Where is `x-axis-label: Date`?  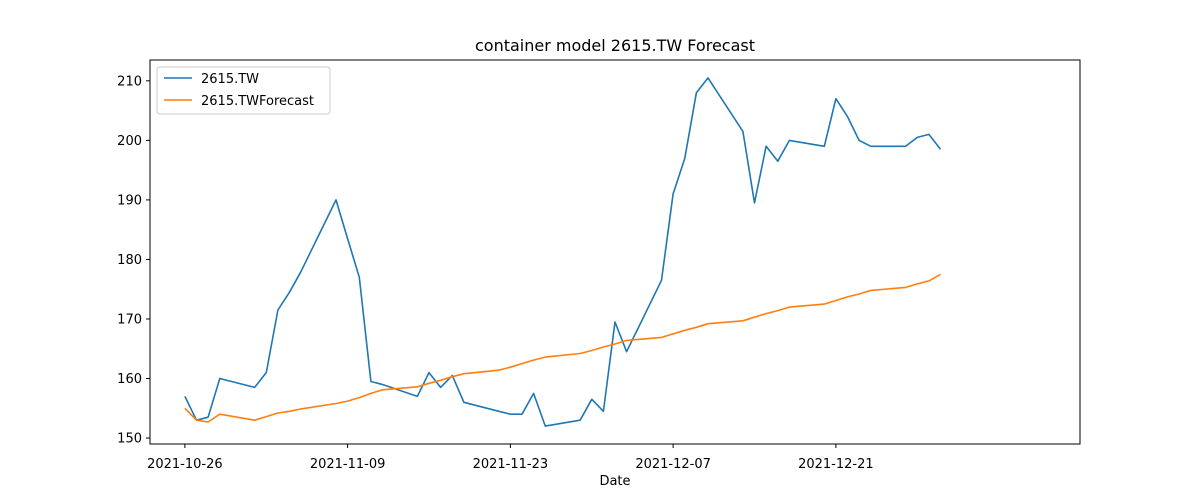 x-axis-label: Date is located at coordinates (614, 481).